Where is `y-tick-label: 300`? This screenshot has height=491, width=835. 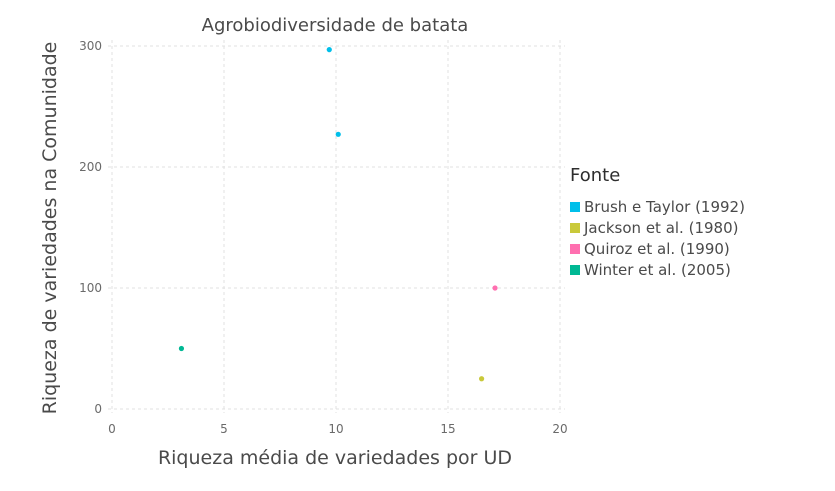
y-tick-label: 300 is located at coordinates (90, 46).